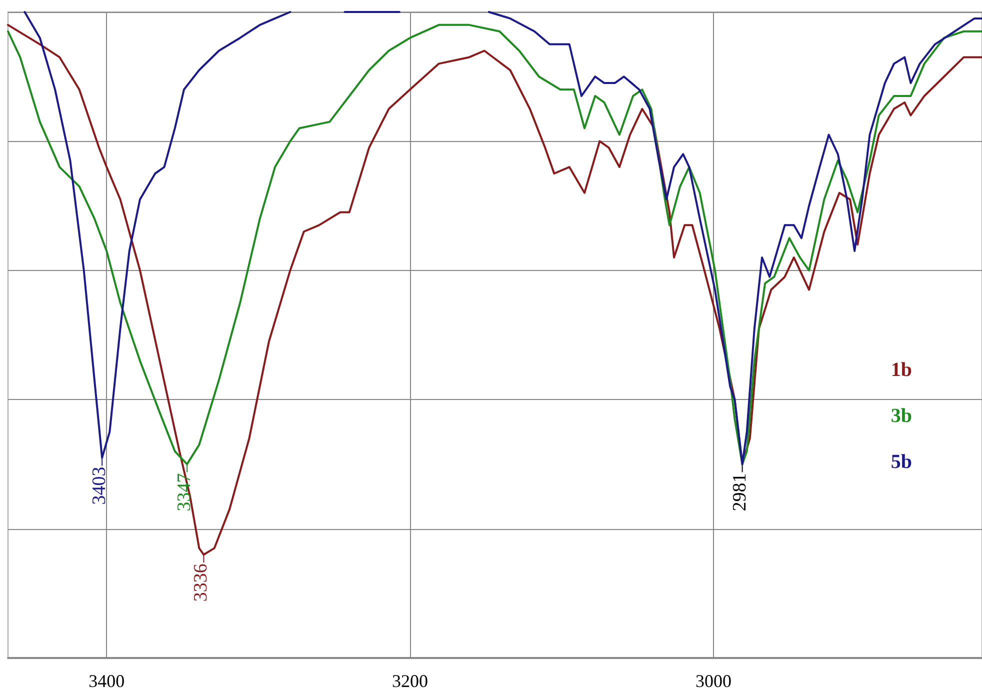  I want to click on text: 3b, so click(901, 416).